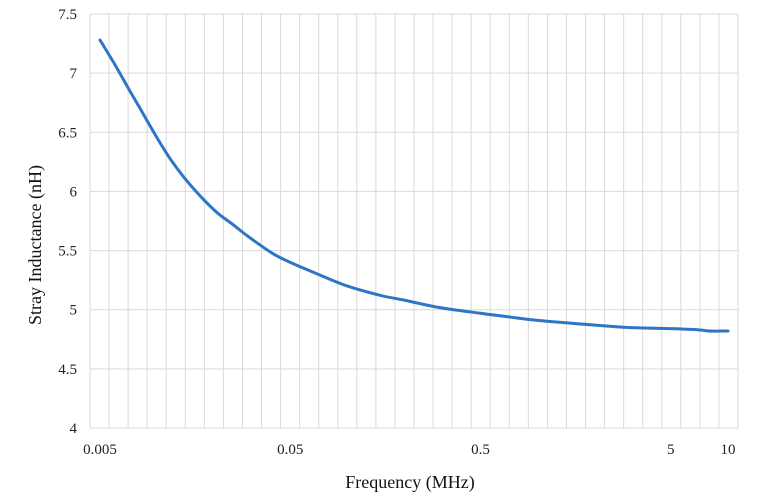 This screenshot has width=775, height=504. I want to click on y-tick-labels: 4 4.5 5 5.5 6 6.5 7 7.5, so click(67, 222).